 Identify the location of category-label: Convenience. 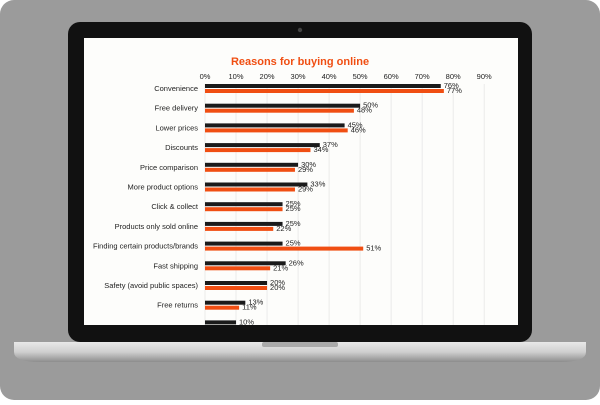
(176, 88).